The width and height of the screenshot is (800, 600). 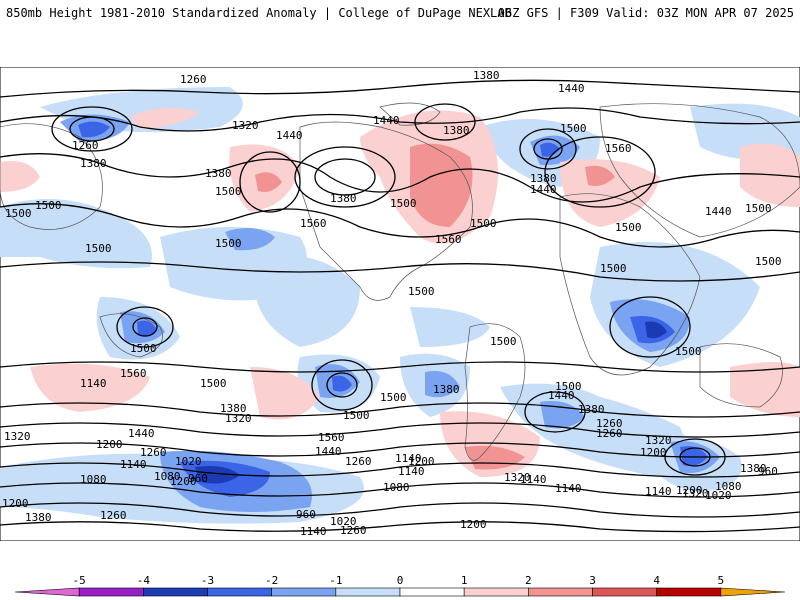 I want to click on colorbar-tick-label: -1, so click(x=335, y=580).